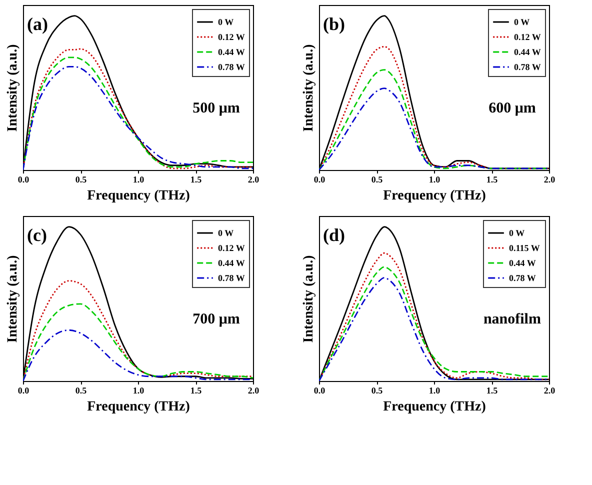 This screenshot has height=485, width=592. I want to click on annotation: (d), so click(334, 235).